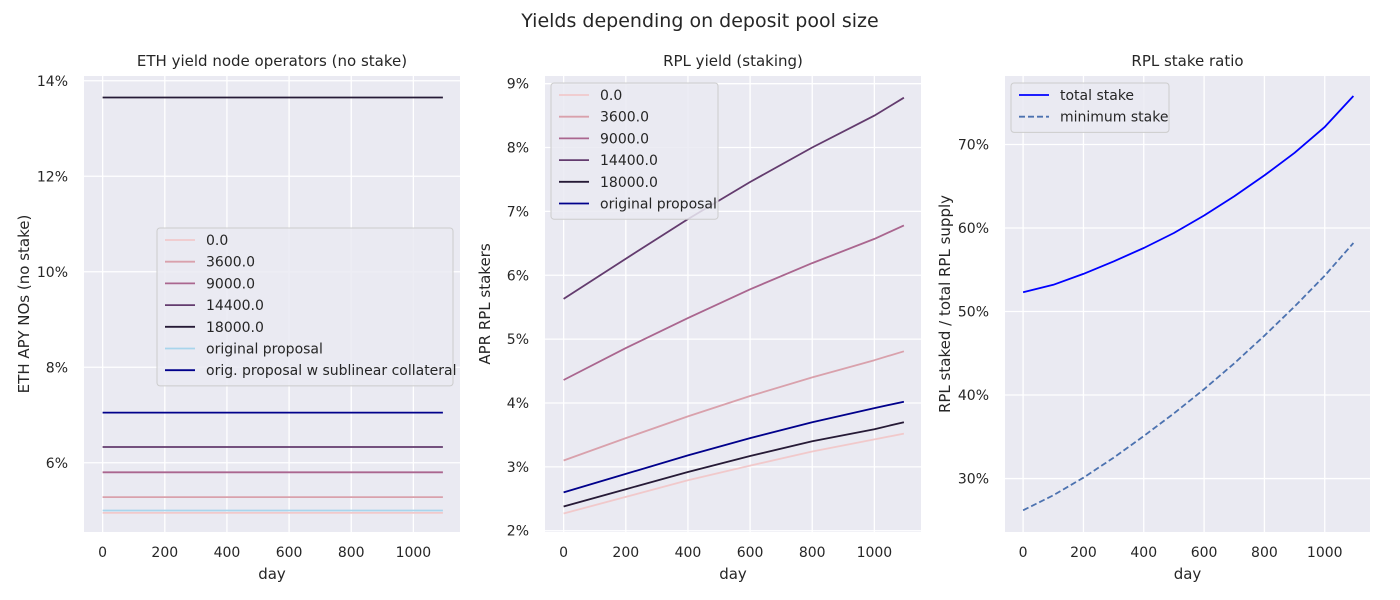 The height and width of the screenshot is (600, 1400). I want to click on y-tick-label: 14%, so click(52, 82).